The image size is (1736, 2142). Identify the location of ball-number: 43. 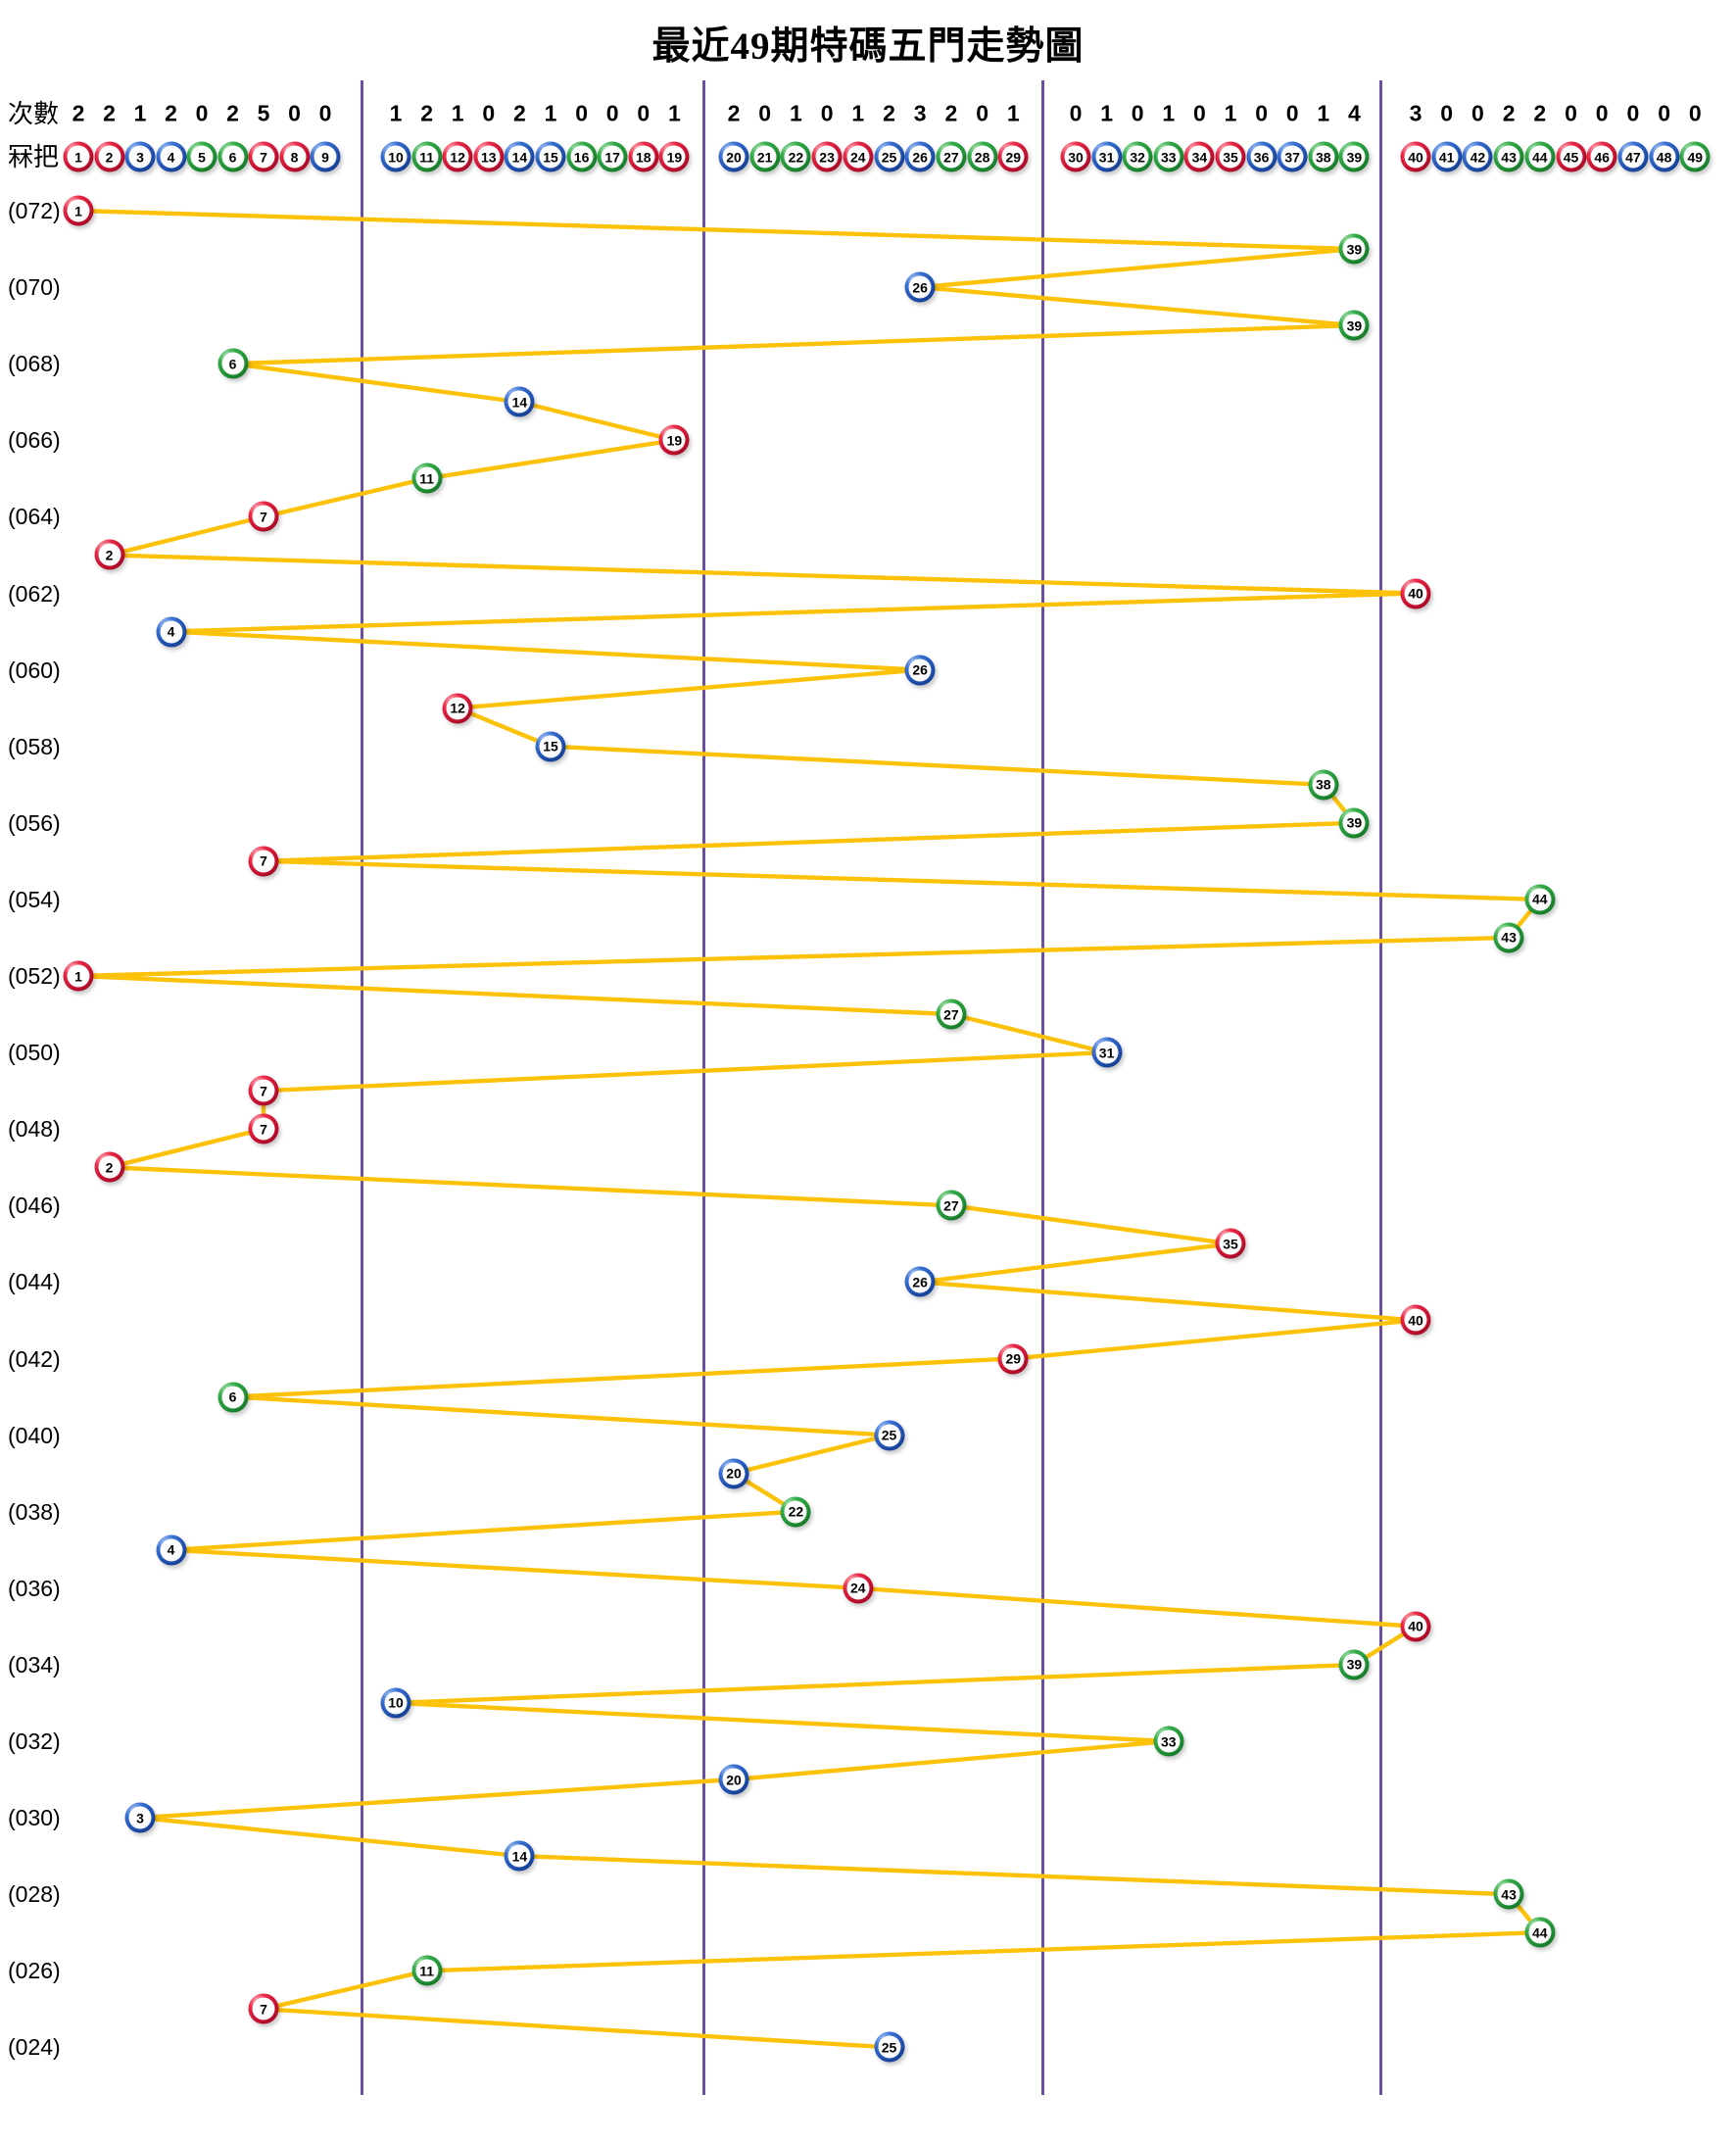
(1509, 157).